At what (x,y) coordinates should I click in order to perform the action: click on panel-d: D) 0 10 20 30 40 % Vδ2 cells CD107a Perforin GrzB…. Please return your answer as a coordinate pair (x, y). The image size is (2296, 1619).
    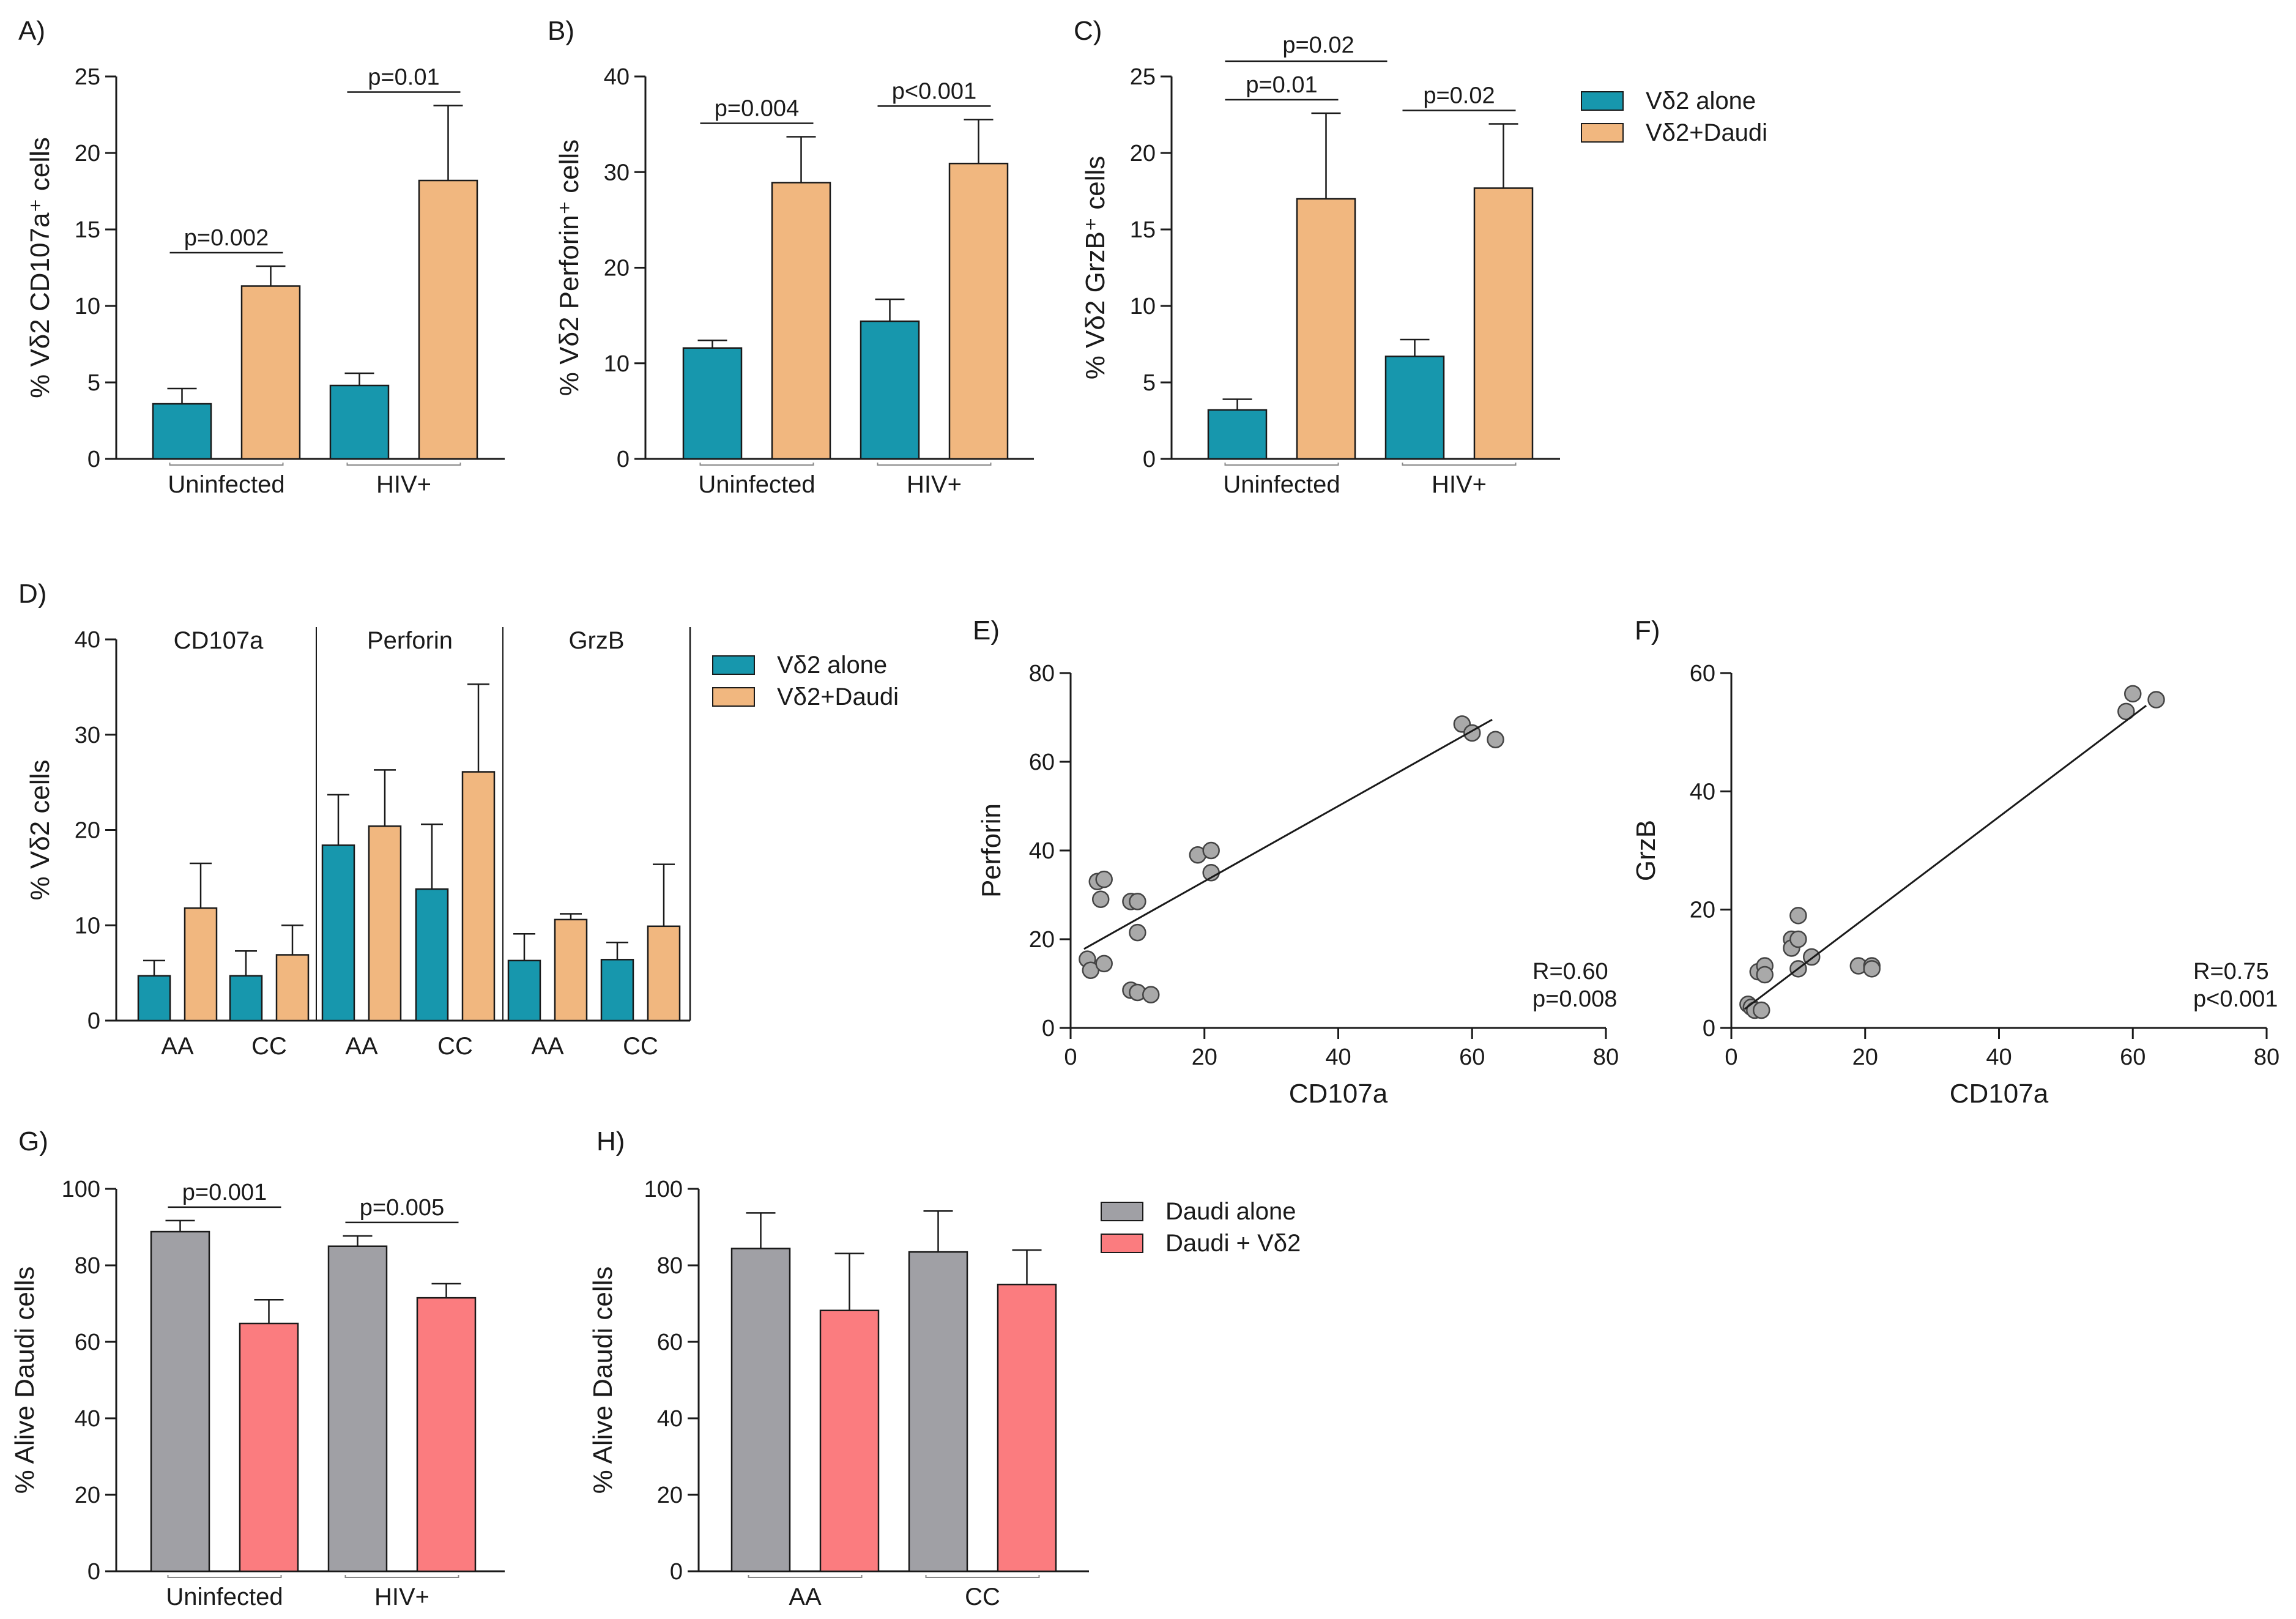
    Looking at the image, I should click on (354, 819).